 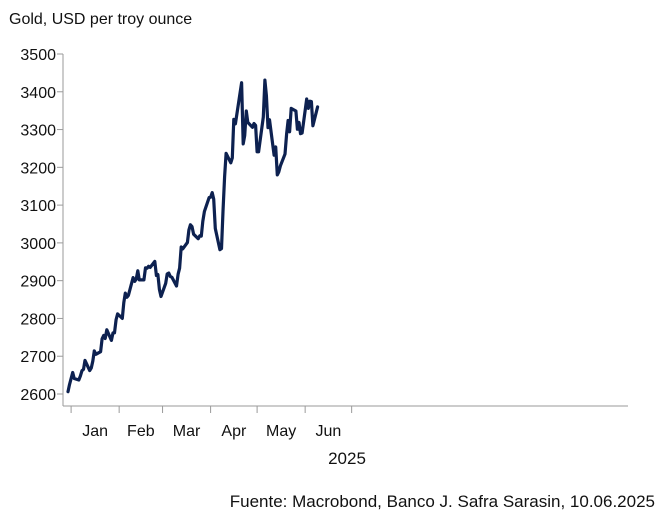 What do you see at coordinates (38, 395) in the screenshot?
I see `y-tick-label: 2600` at bounding box center [38, 395].